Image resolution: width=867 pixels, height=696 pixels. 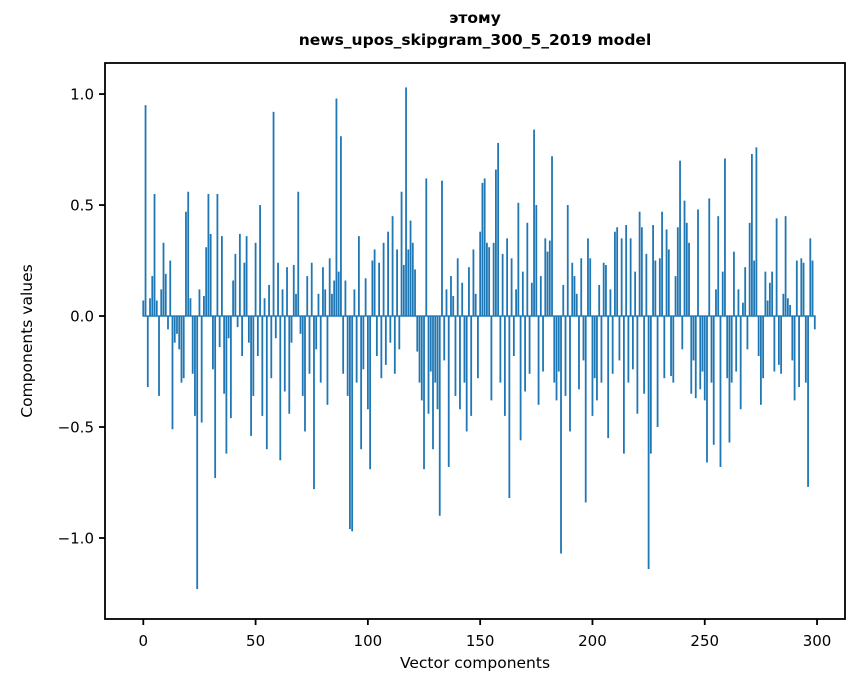 I want to click on y-tick-label: −0.5, so click(x=76, y=428).